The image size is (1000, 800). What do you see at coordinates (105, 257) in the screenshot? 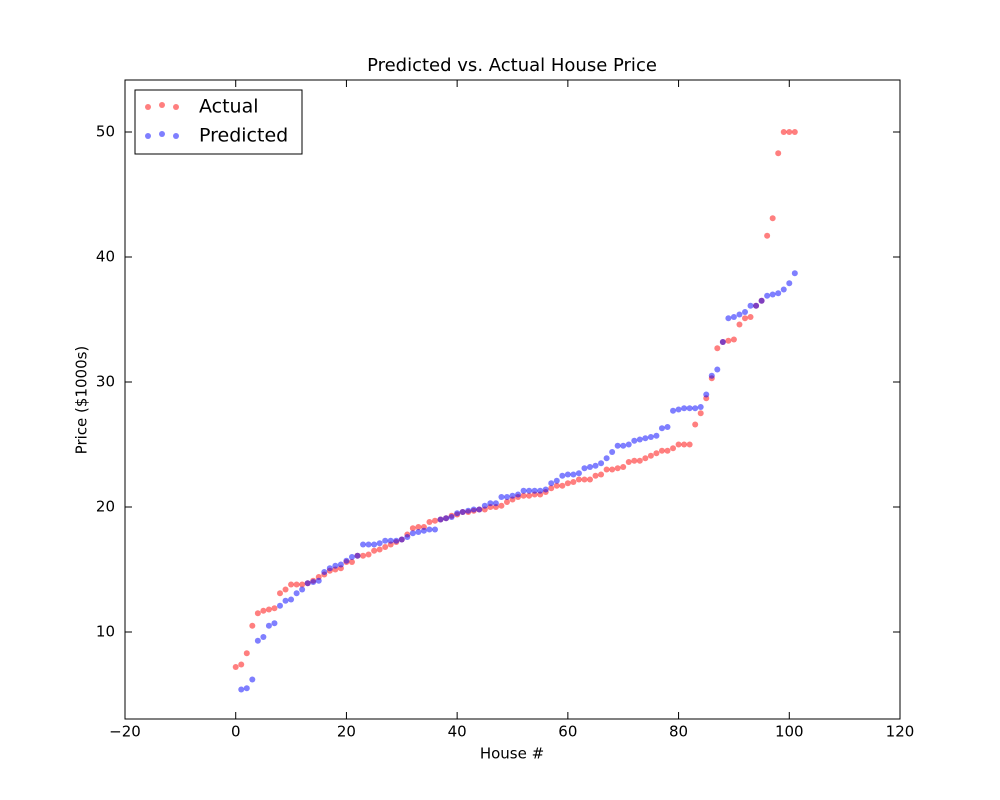
I see `y-tick-label: 40` at bounding box center [105, 257].